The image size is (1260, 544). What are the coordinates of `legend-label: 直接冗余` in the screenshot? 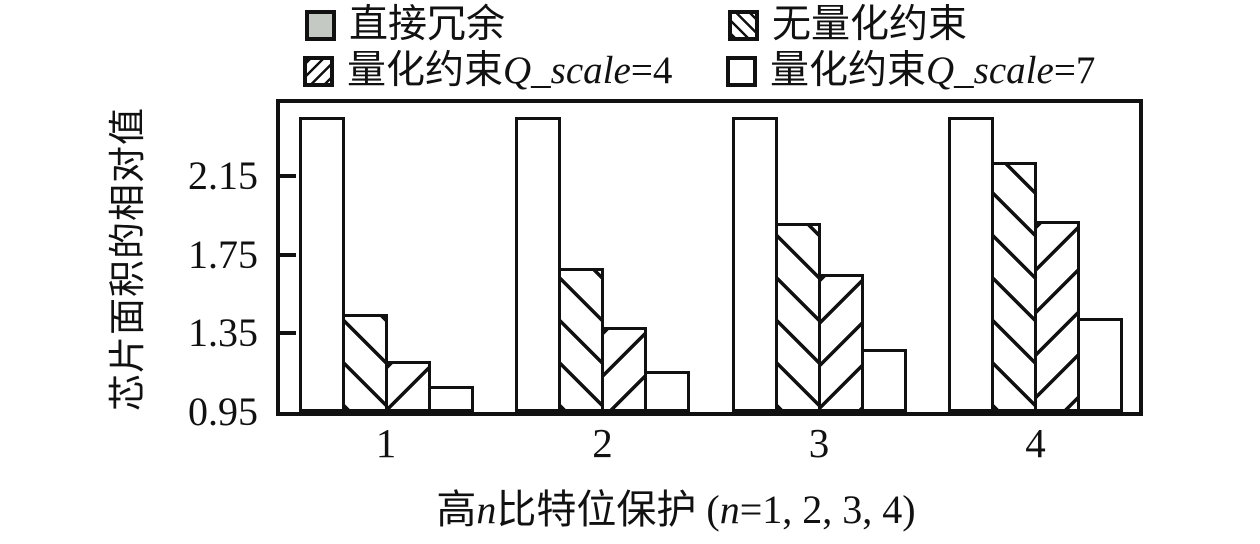 It's located at (427, 25).